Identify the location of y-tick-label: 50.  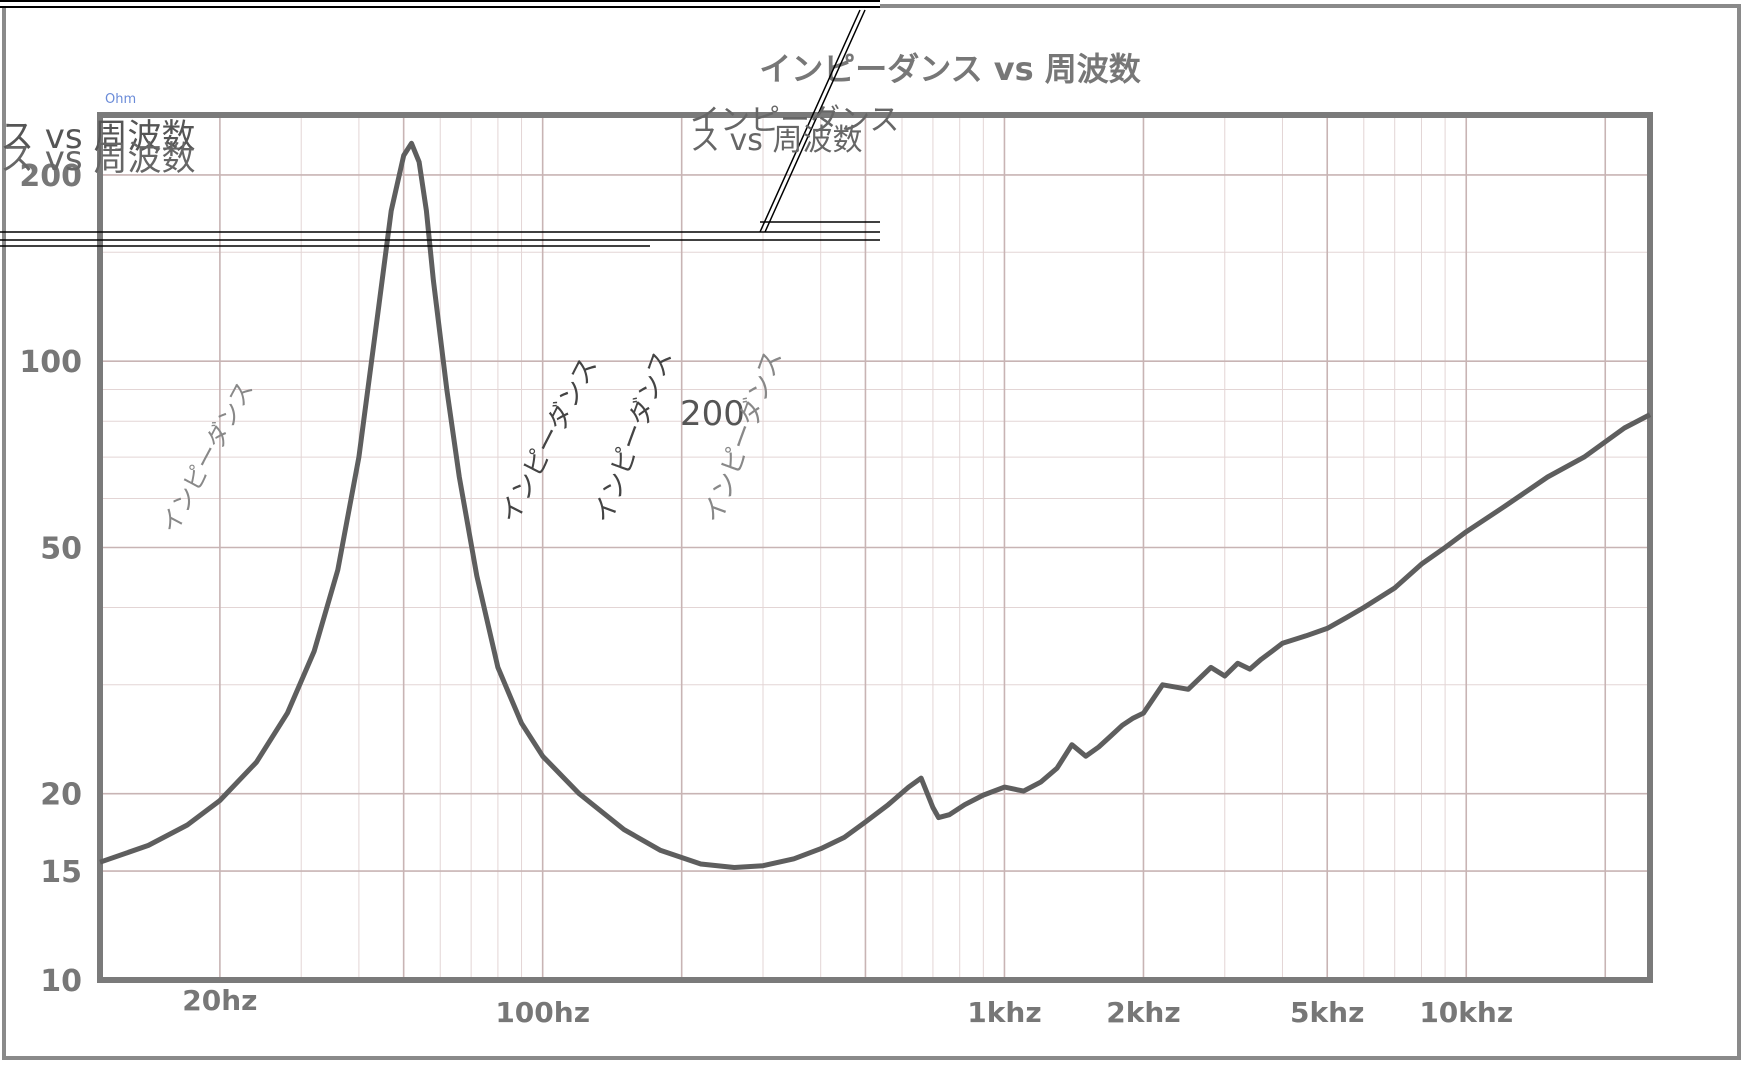
(61, 549).